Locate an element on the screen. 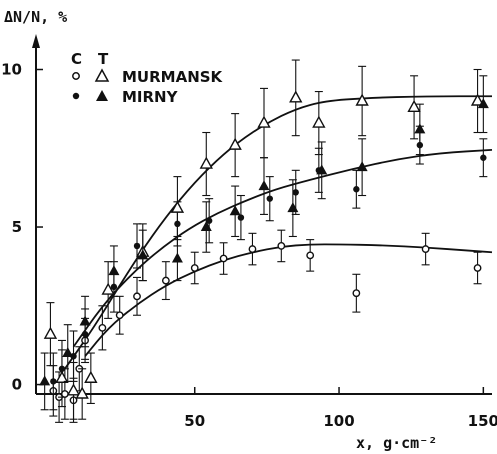  x-tick-label: 50 is located at coordinates (194, 421).